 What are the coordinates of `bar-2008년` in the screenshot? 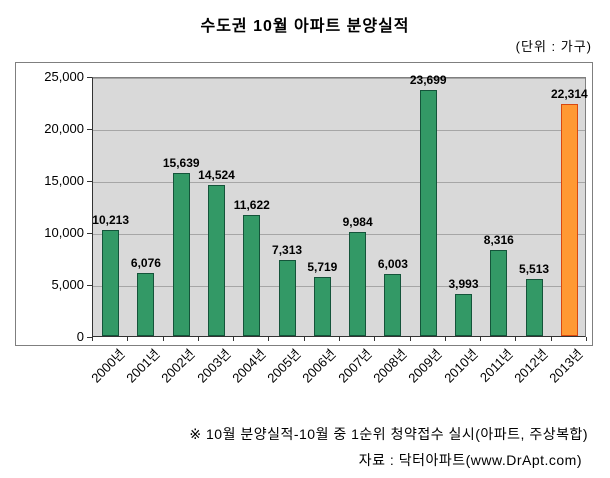 It's located at (393, 304).